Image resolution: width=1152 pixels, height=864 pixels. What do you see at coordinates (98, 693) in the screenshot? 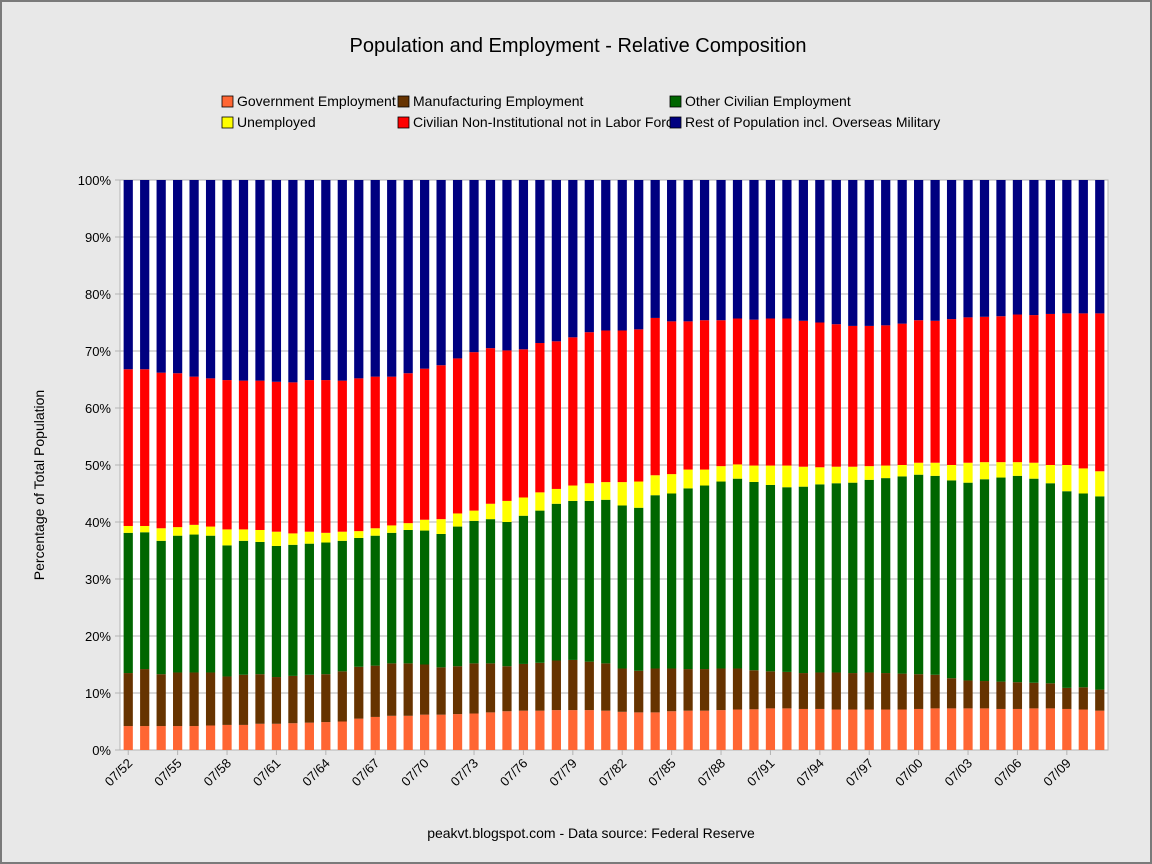
I see `y-tick-label: 10%` at bounding box center [98, 693].